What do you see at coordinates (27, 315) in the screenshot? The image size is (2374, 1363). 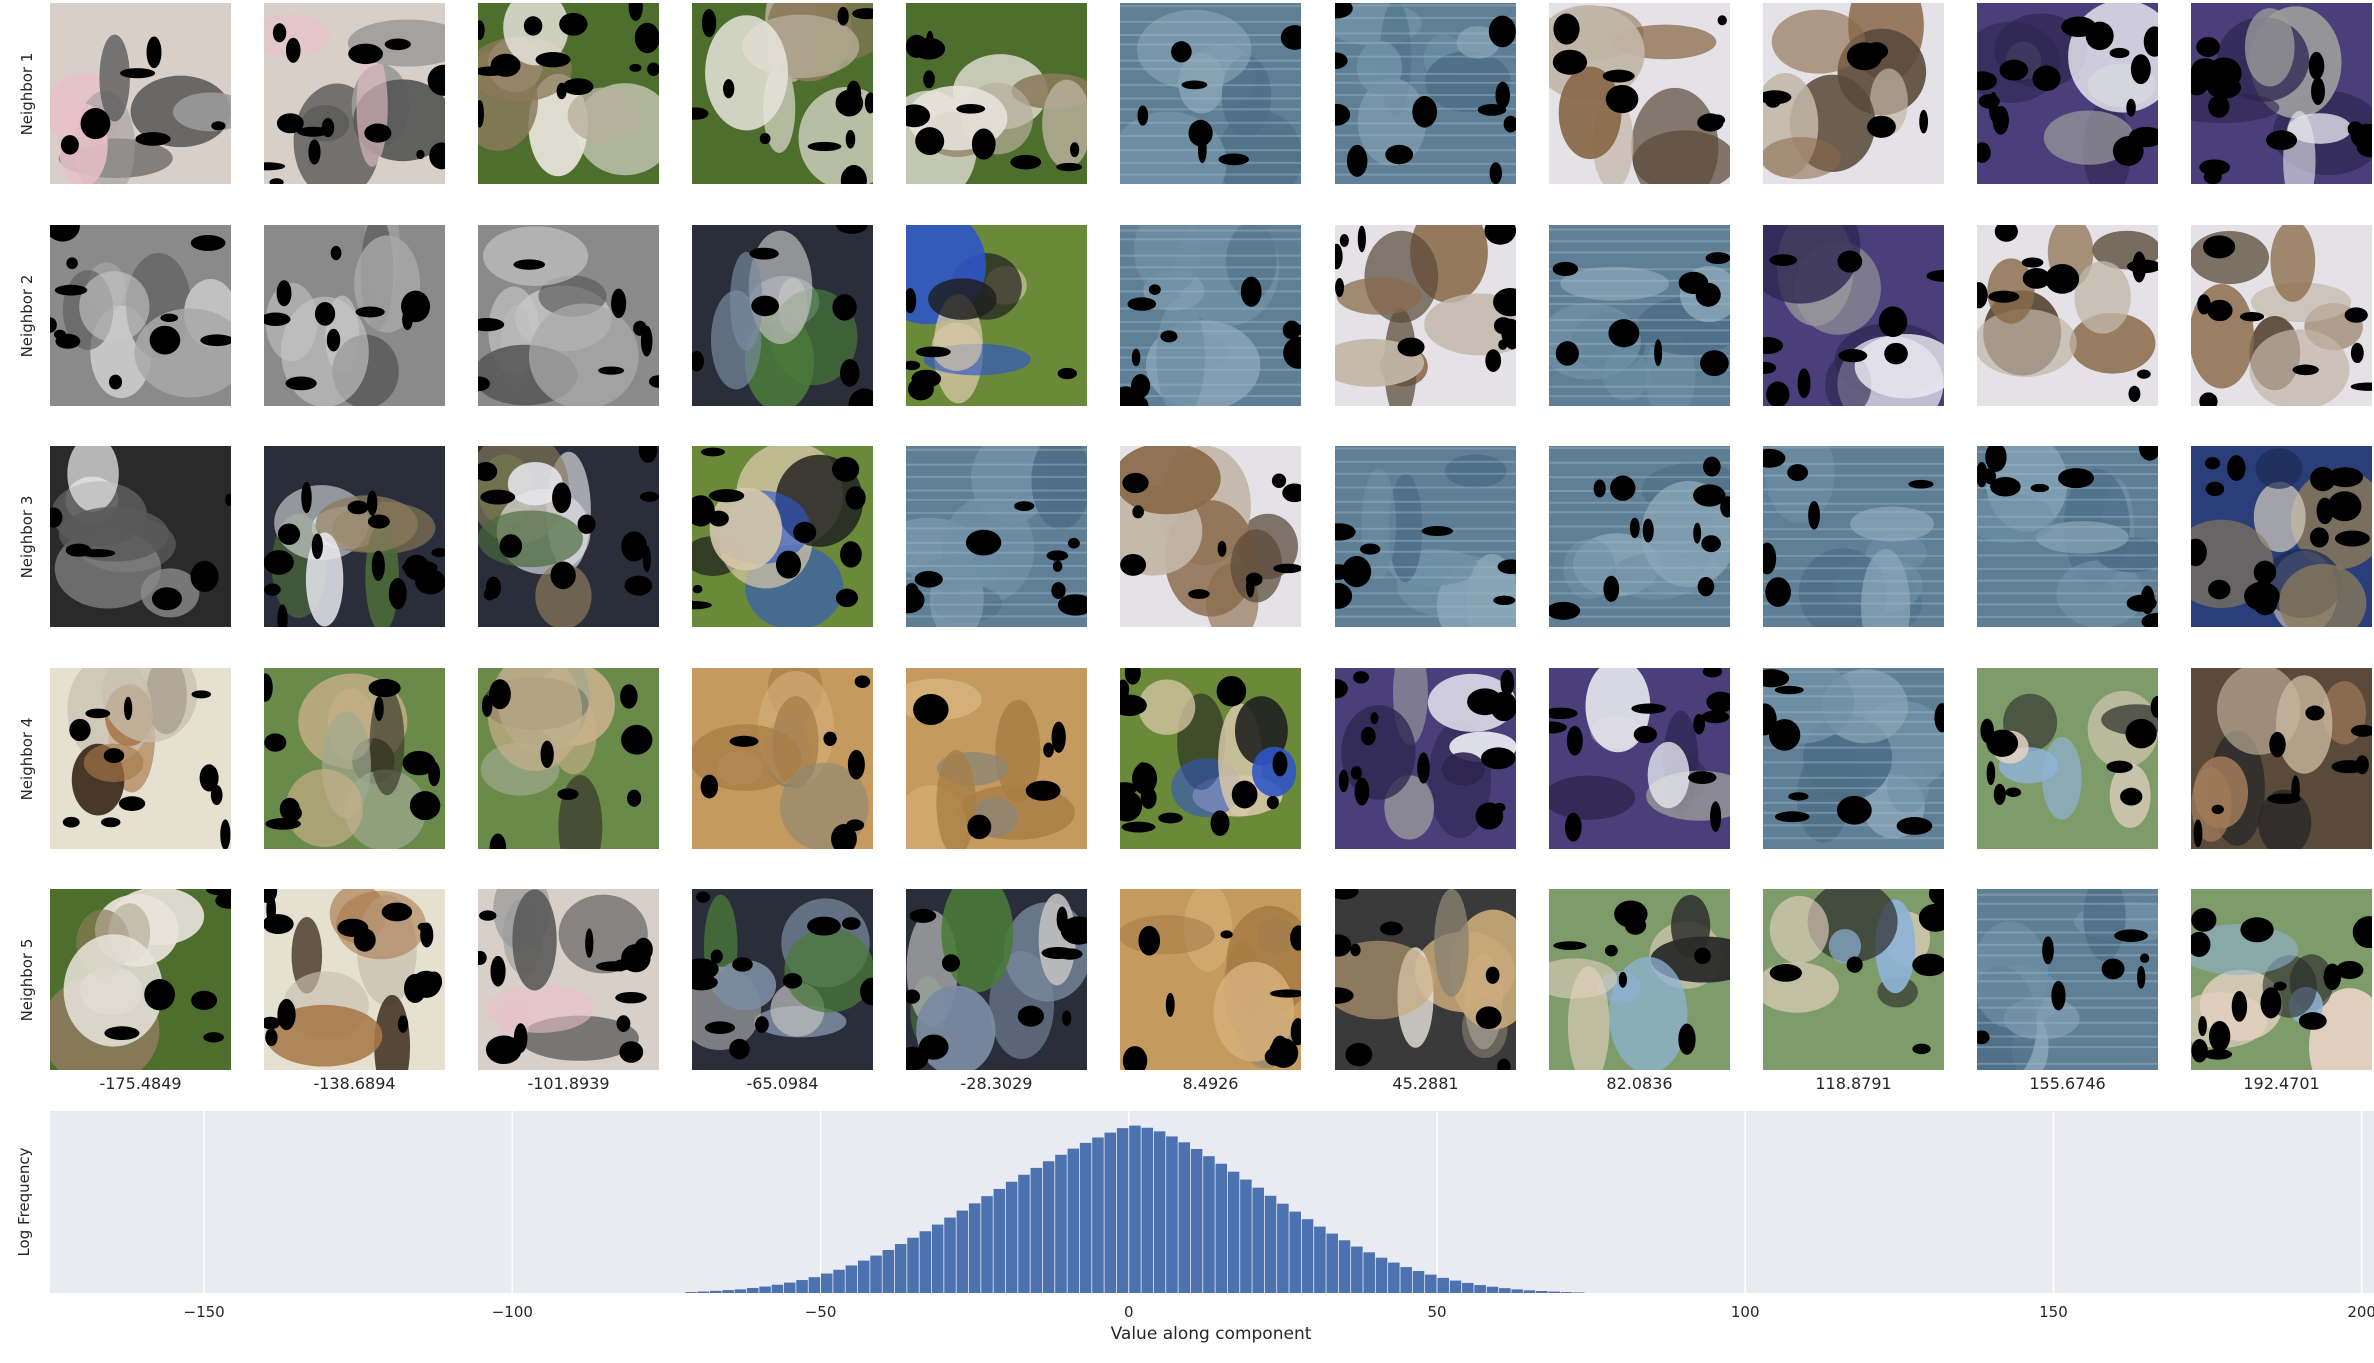 I see `row-label-text: Neighbor 2` at bounding box center [27, 315].